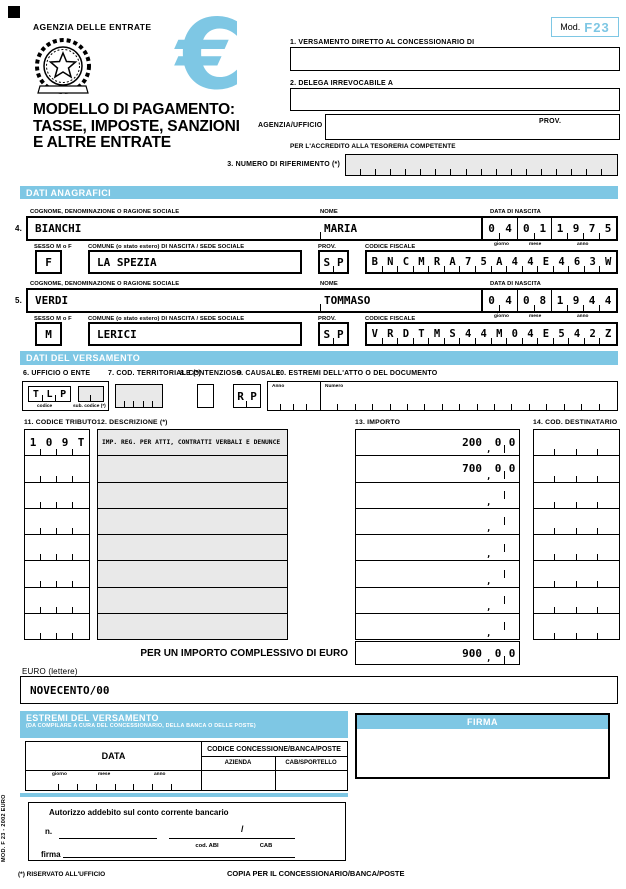 This screenshot has height=889, width=626. Describe the element at coordinates (192, 625) in the screenshot. I see `descrizione-cell` at that location.